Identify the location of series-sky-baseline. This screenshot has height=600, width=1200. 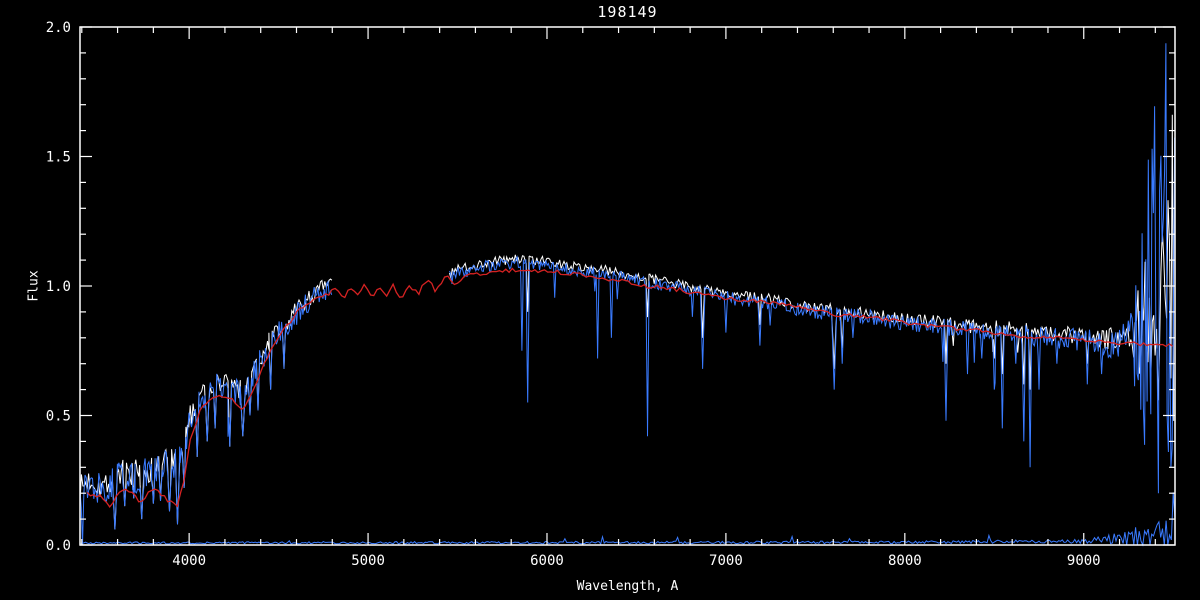
(627, 519).